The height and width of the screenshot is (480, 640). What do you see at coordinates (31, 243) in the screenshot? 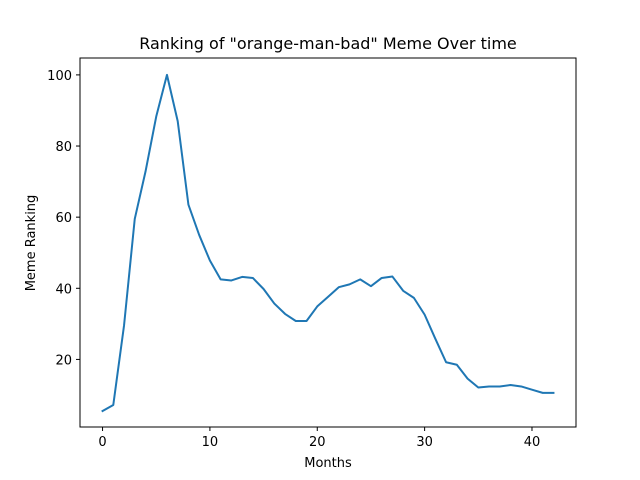
I see `y-axis-label: Meme Ranking` at bounding box center [31, 243].